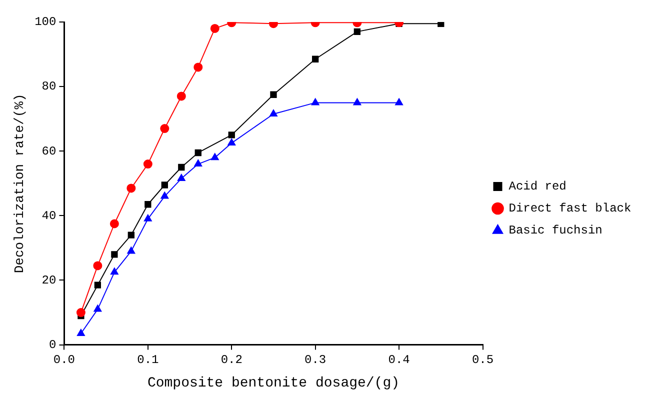 This screenshot has height=403, width=657. What do you see at coordinates (315, 360) in the screenshot?
I see `x-tick-label: 0.3` at bounding box center [315, 360].